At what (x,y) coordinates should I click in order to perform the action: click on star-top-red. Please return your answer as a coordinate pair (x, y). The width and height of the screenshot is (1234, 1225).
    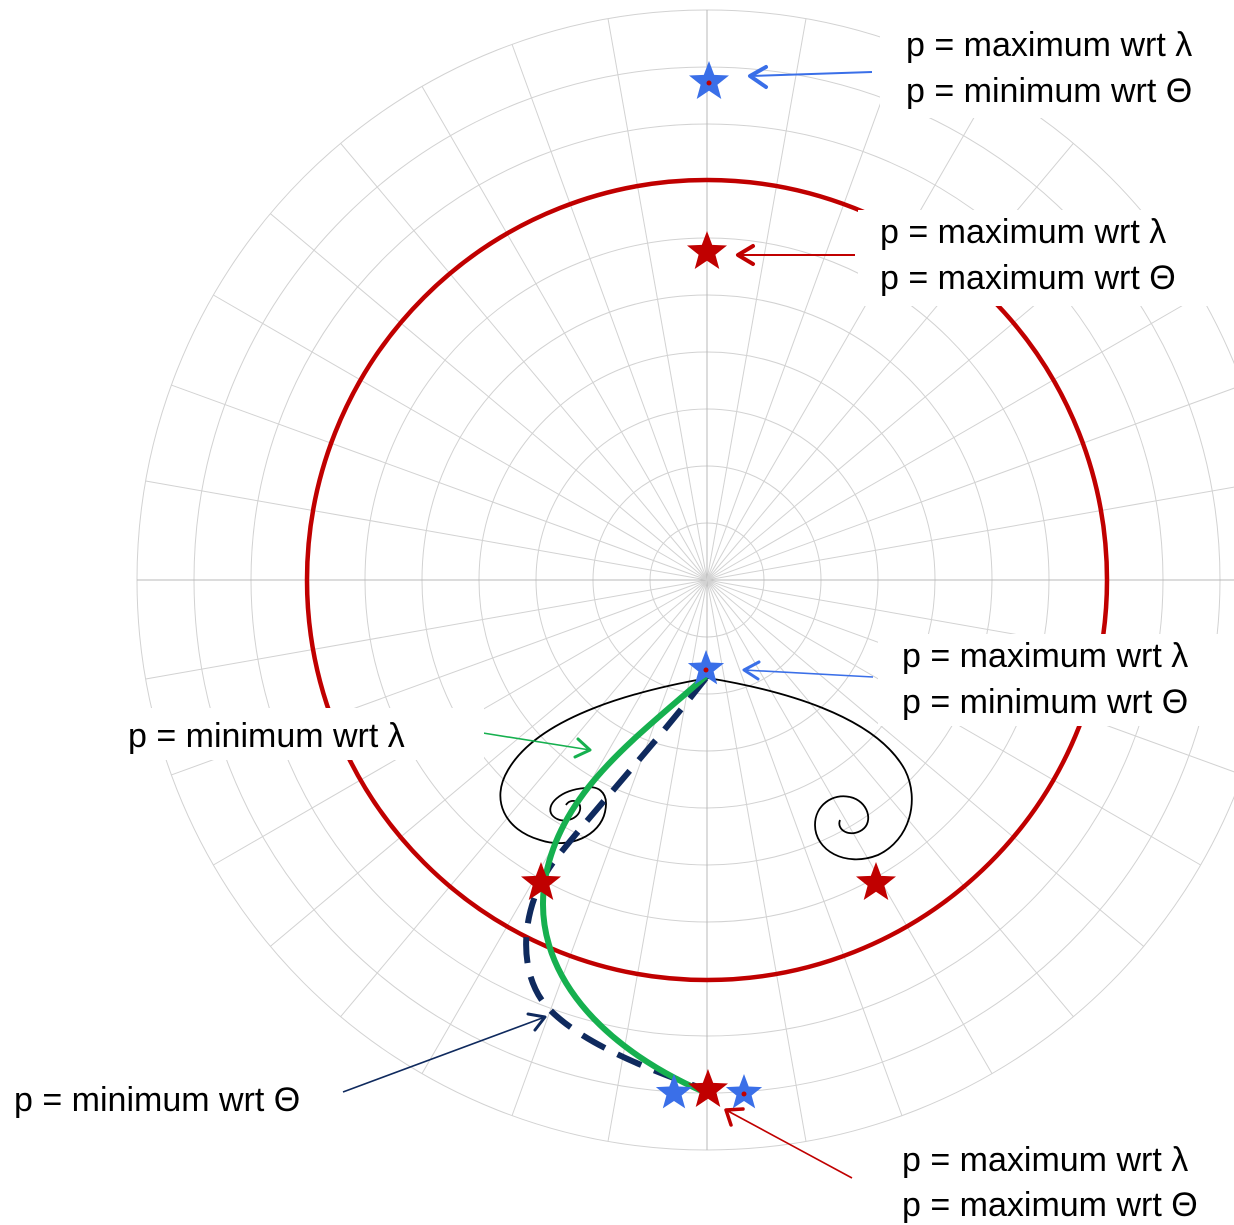
    Looking at the image, I should click on (707, 250).